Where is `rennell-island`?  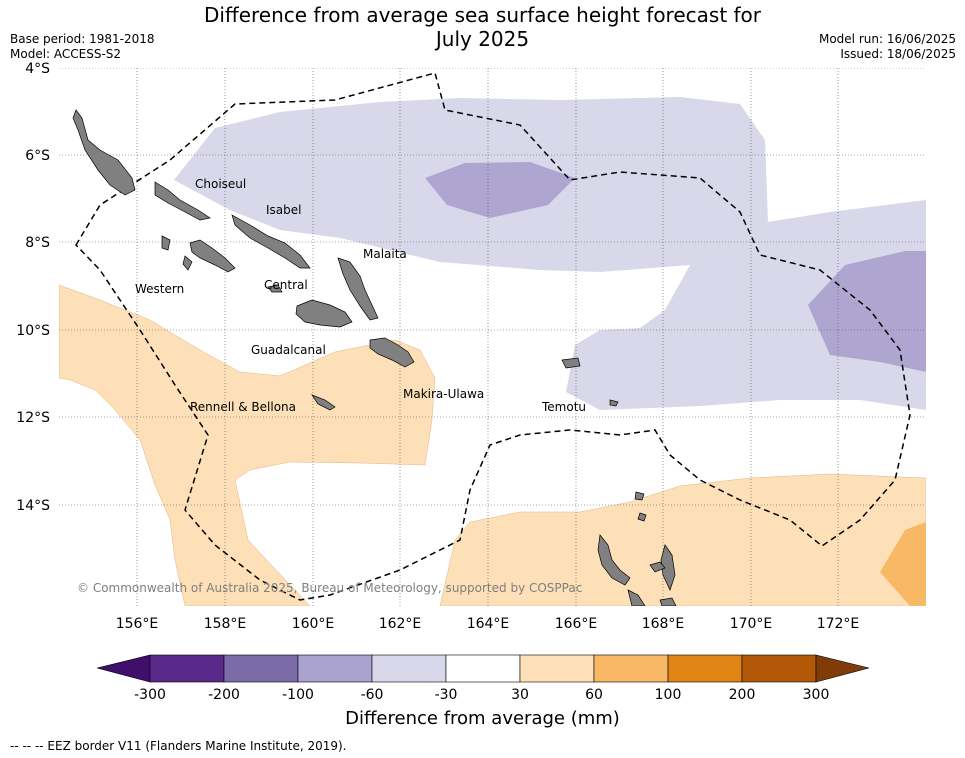 rennell-island is located at coordinates (323, 402).